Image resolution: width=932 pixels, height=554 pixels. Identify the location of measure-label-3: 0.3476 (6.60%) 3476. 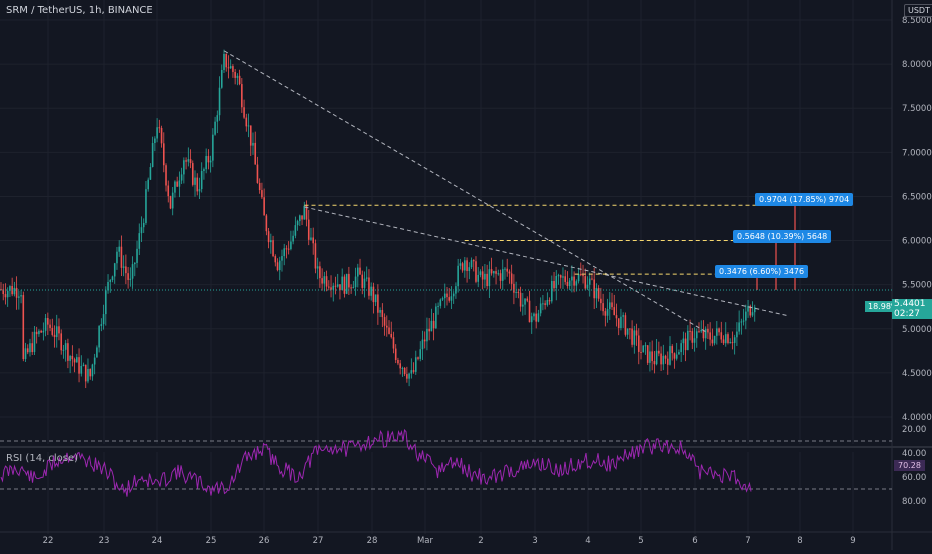
(762, 271).